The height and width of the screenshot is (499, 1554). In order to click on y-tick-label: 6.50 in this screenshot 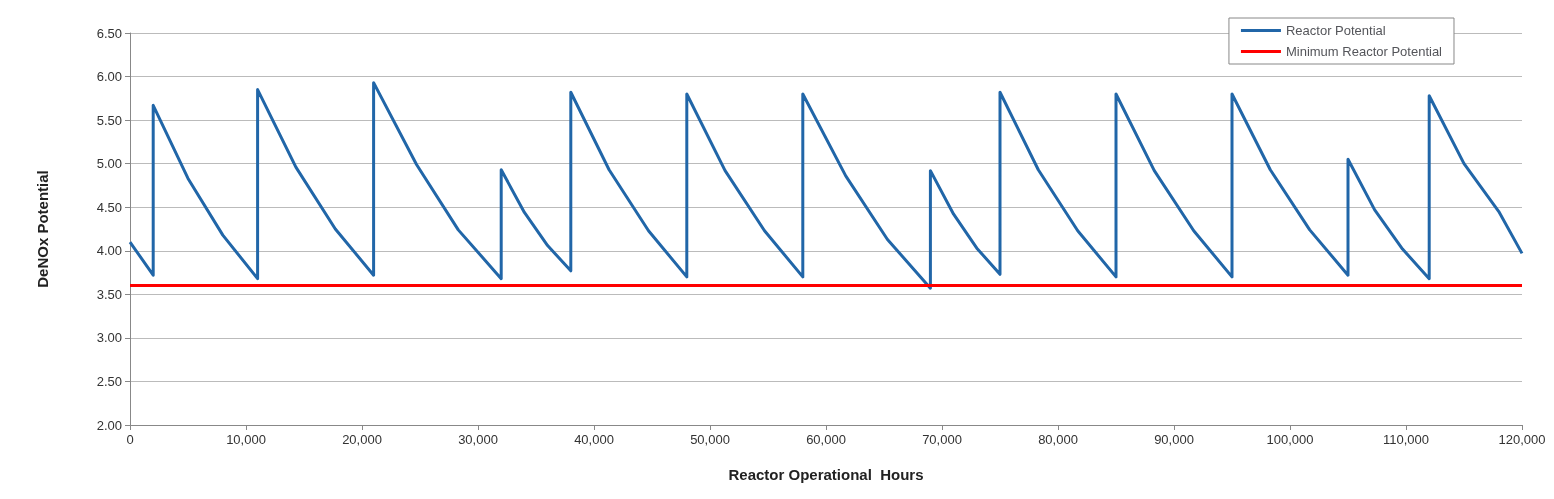, I will do `click(109, 33)`.